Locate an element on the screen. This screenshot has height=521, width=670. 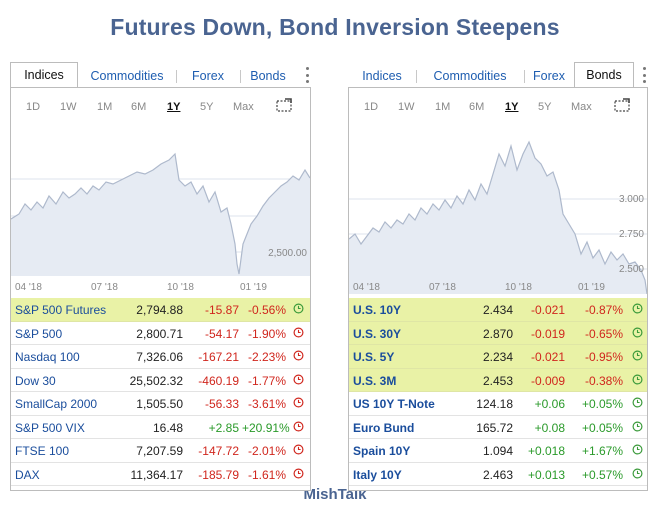
percent-change: -1.90% is located at coordinates (266, 333).